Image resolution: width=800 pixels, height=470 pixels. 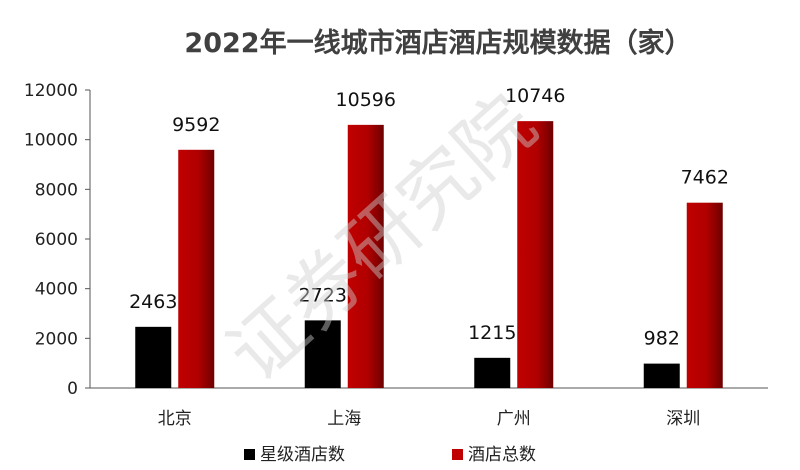 What do you see at coordinates (502, 455) in the screenshot?
I see `legend-label: 酒店总数` at bounding box center [502, 455].